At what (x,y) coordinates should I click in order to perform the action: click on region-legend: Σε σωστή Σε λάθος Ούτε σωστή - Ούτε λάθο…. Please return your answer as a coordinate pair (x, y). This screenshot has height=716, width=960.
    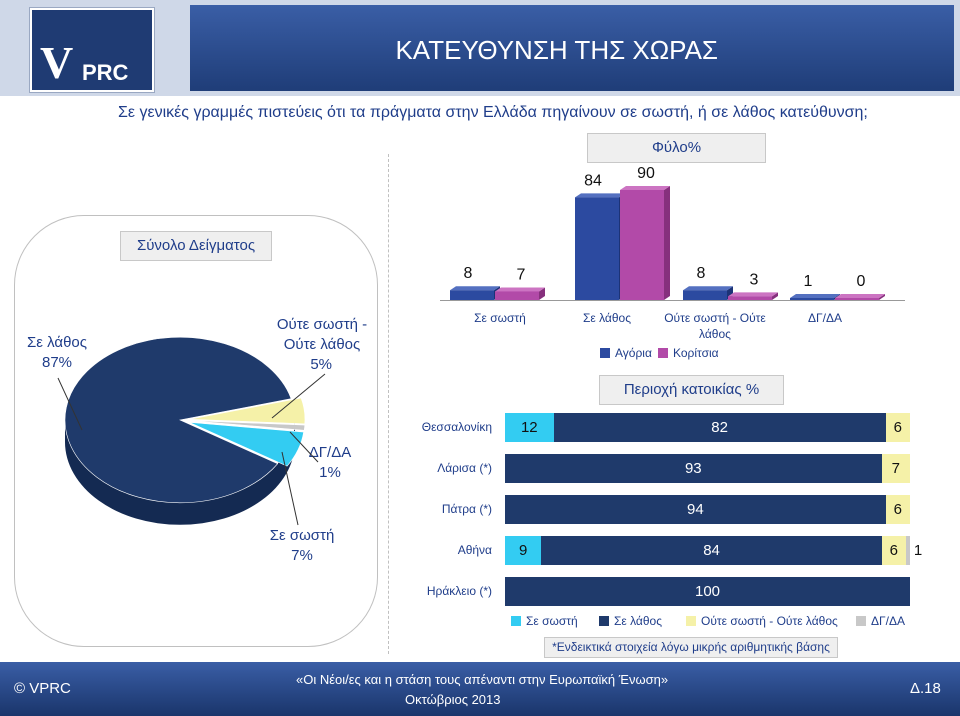
    Looking at the image, I should click on (711, 622).